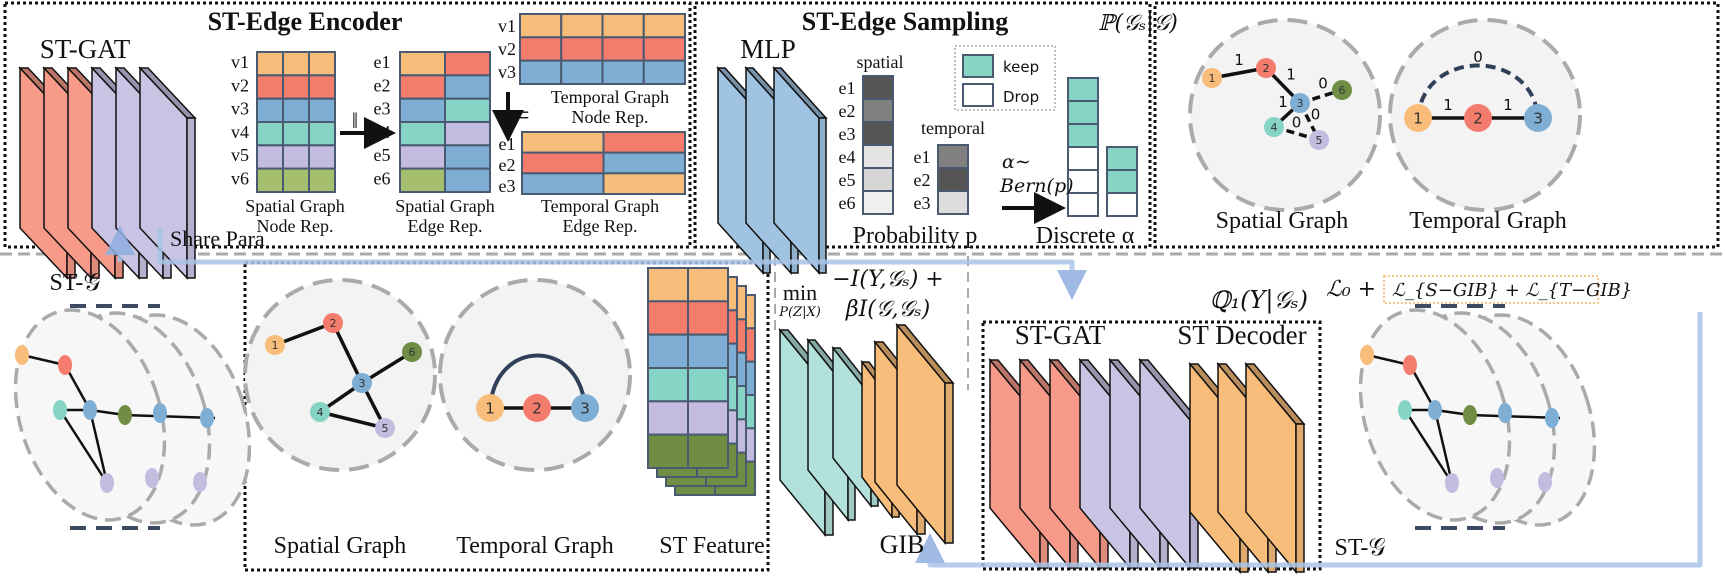 The width and height of the screenshot is (1725, 578). I want to click on gib-objective-line2: βI(𝒢,𝒢ₛ), so click(887, 309).